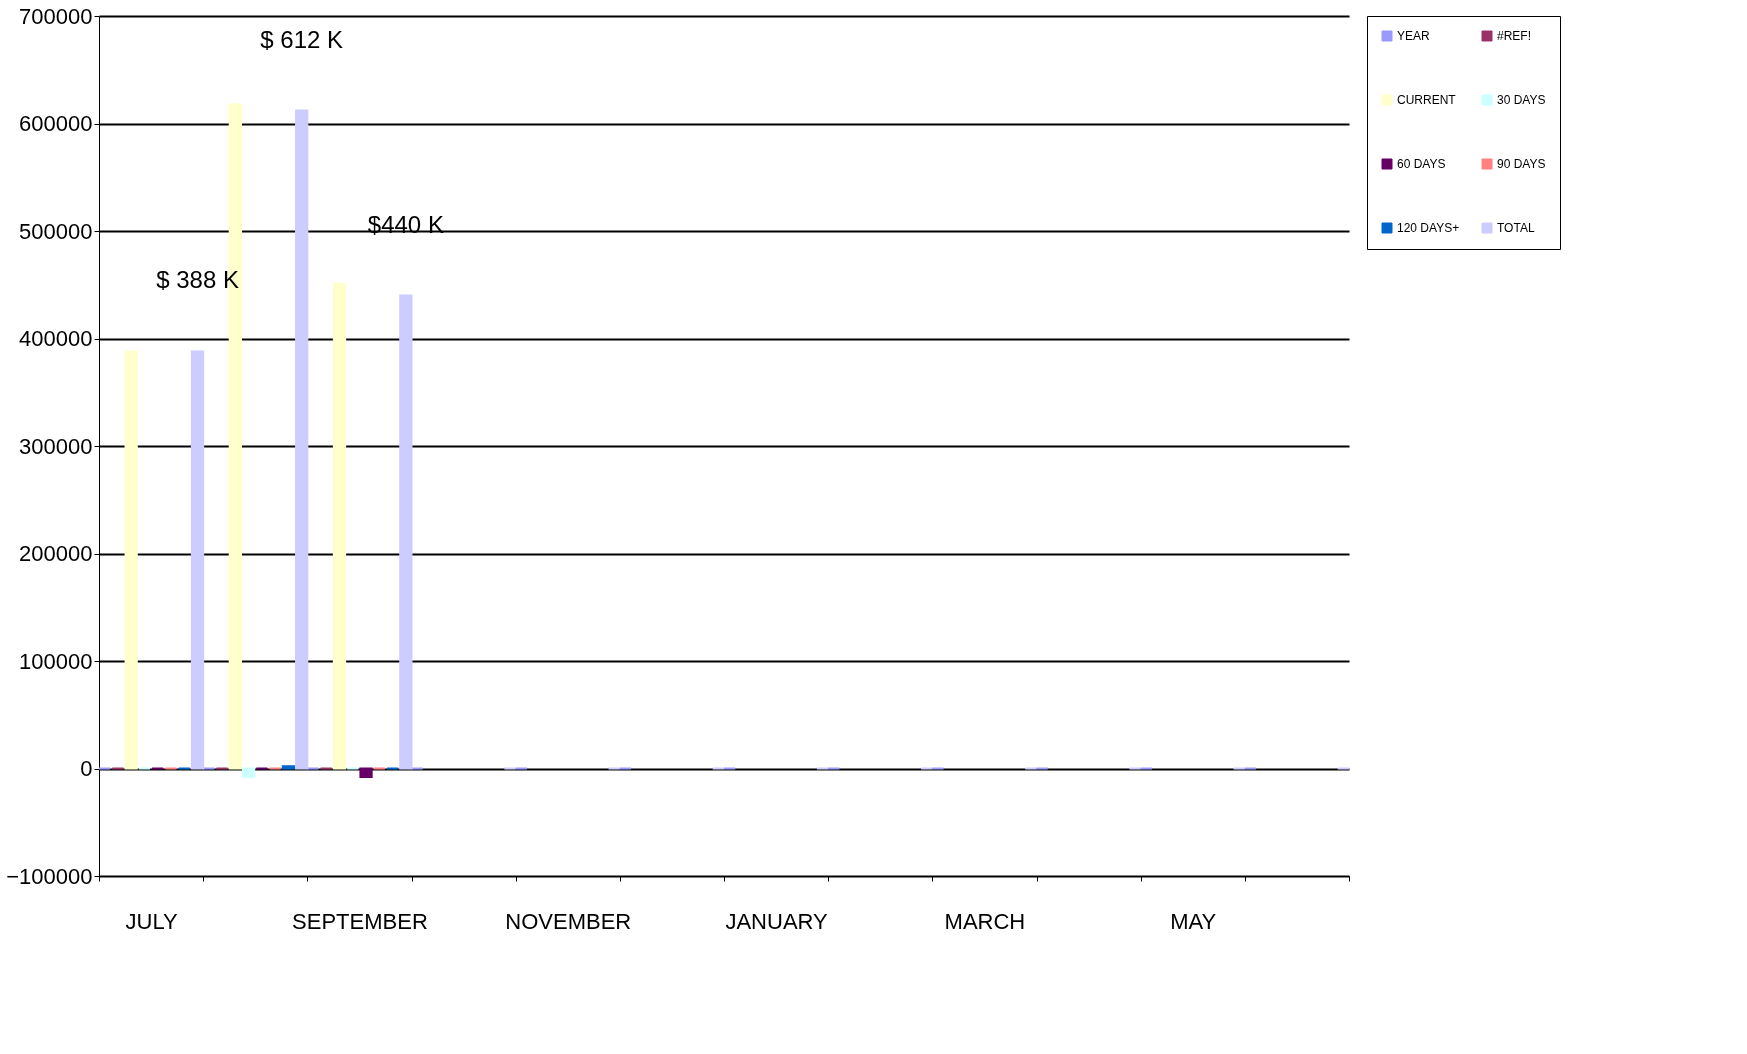 This screenshot has width=1747, height=1054. Describe the element at coordinates (1421, 164) in the screenshot. I see `legend-label: 60 DAYS` at that location.